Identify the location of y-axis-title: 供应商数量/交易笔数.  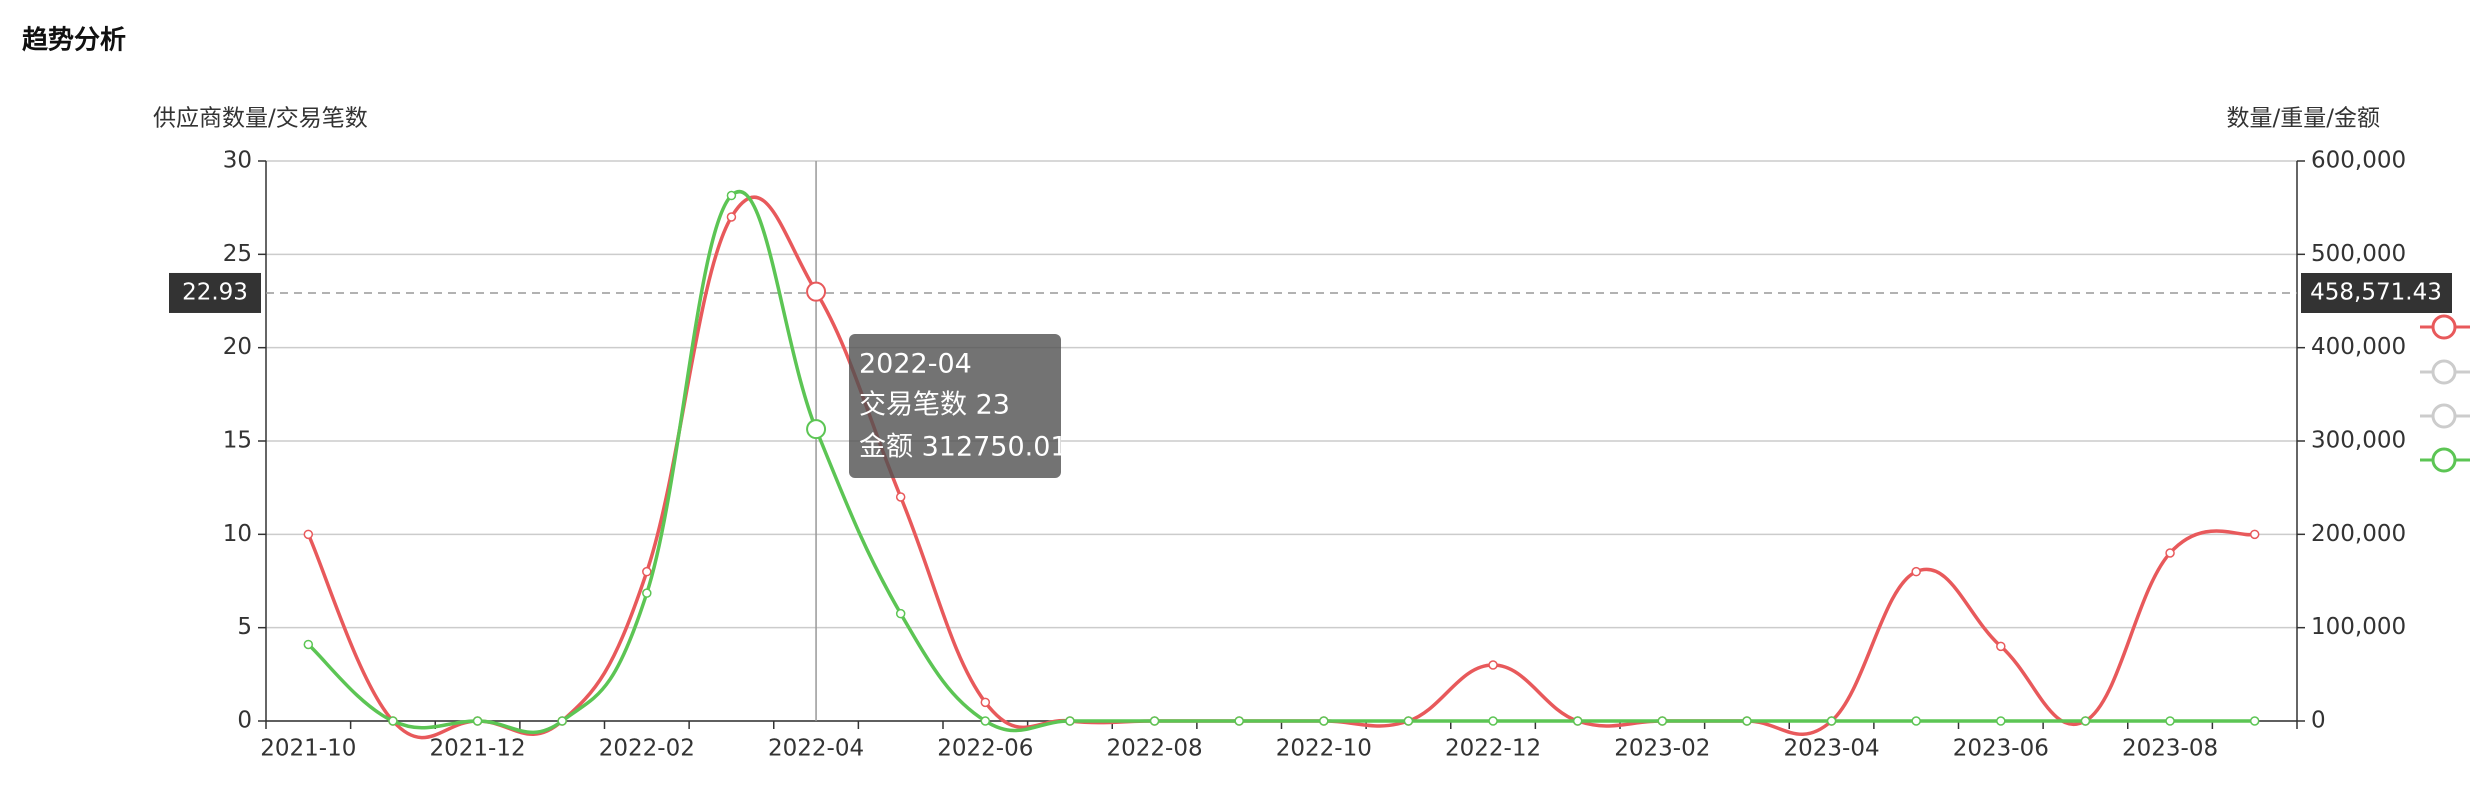
(260, 119).